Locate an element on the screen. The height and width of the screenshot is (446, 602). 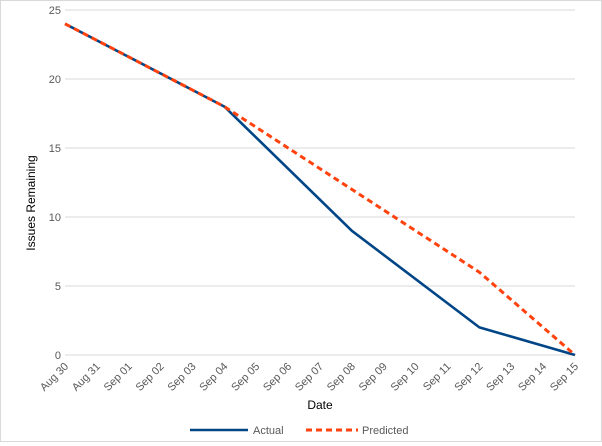
y-tick-label: 10 is located at coordinates (55, 218).